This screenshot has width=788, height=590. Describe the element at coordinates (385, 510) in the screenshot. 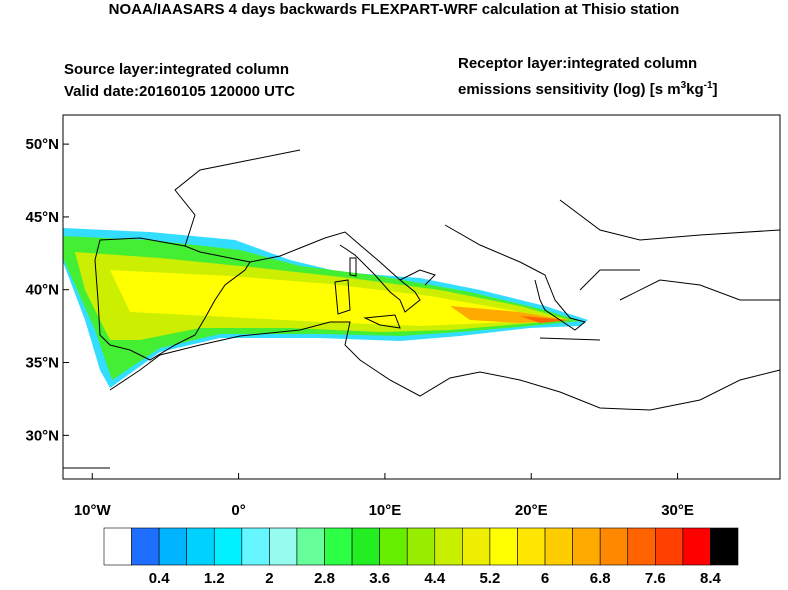

I see `x-tick-label: 10°E` at that location.